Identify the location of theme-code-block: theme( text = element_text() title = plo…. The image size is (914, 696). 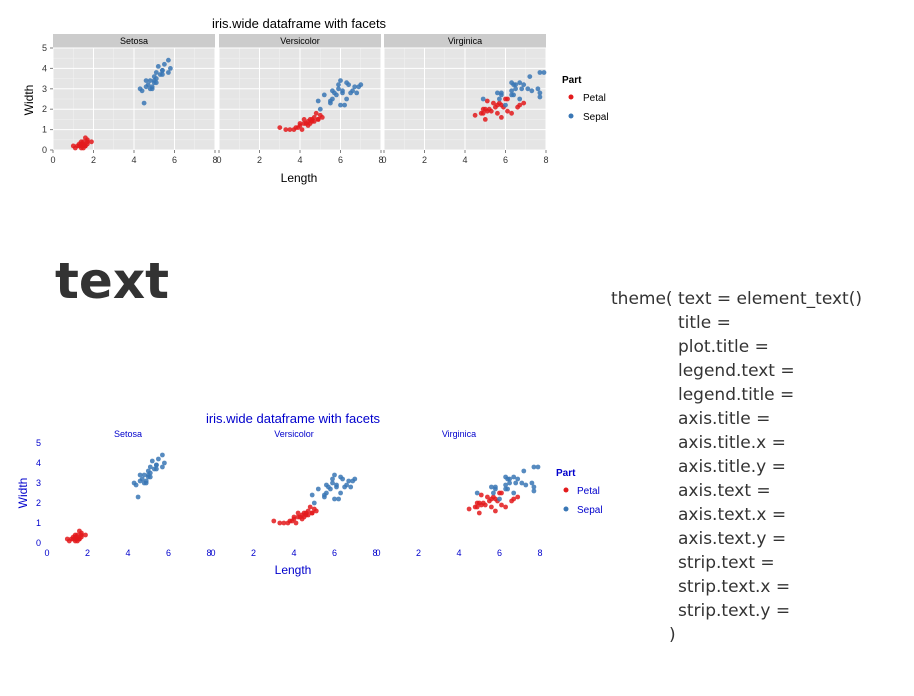
(736, 467).